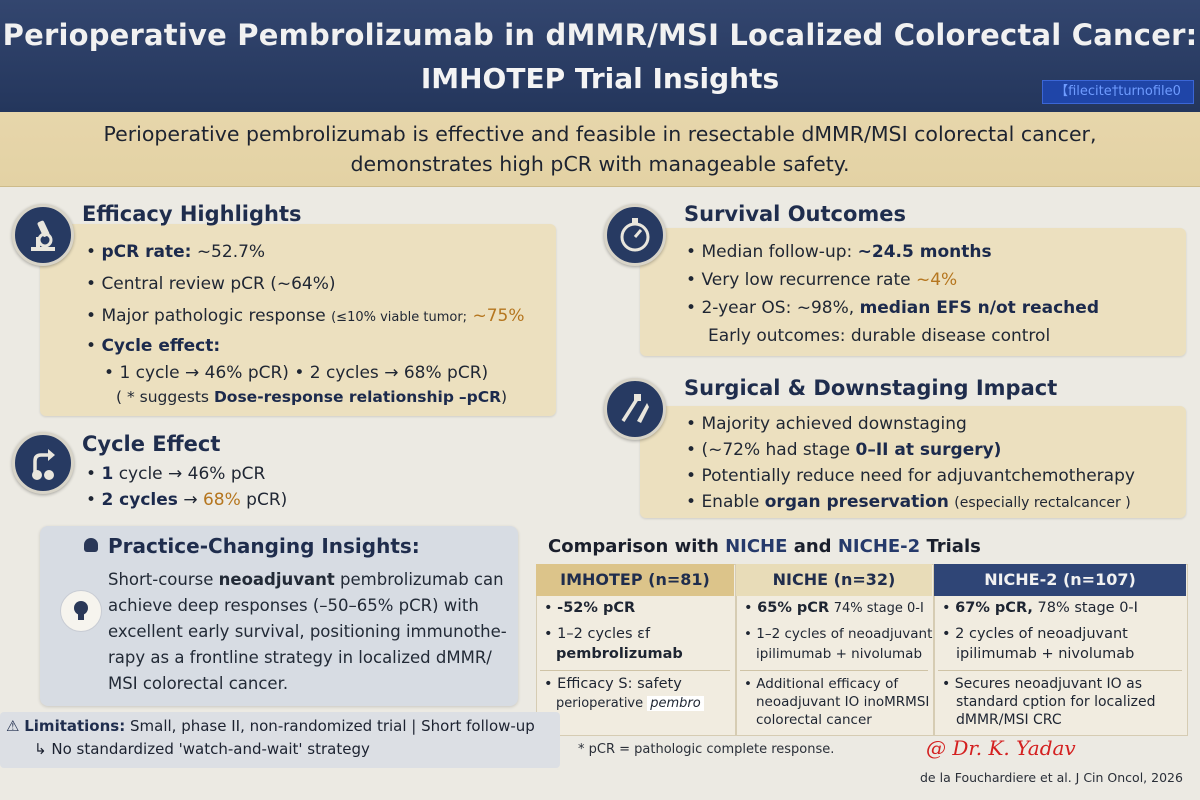 The height and width of the screenshot is (800, 1200). I want to click on cycle-effect-title: Cycle Effect, so click(151, 444).